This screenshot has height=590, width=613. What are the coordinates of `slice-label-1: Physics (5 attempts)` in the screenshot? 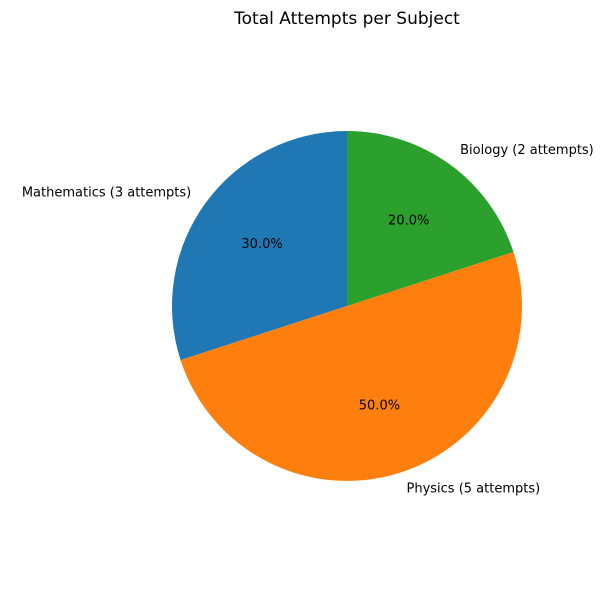 It's located at (473, 489).